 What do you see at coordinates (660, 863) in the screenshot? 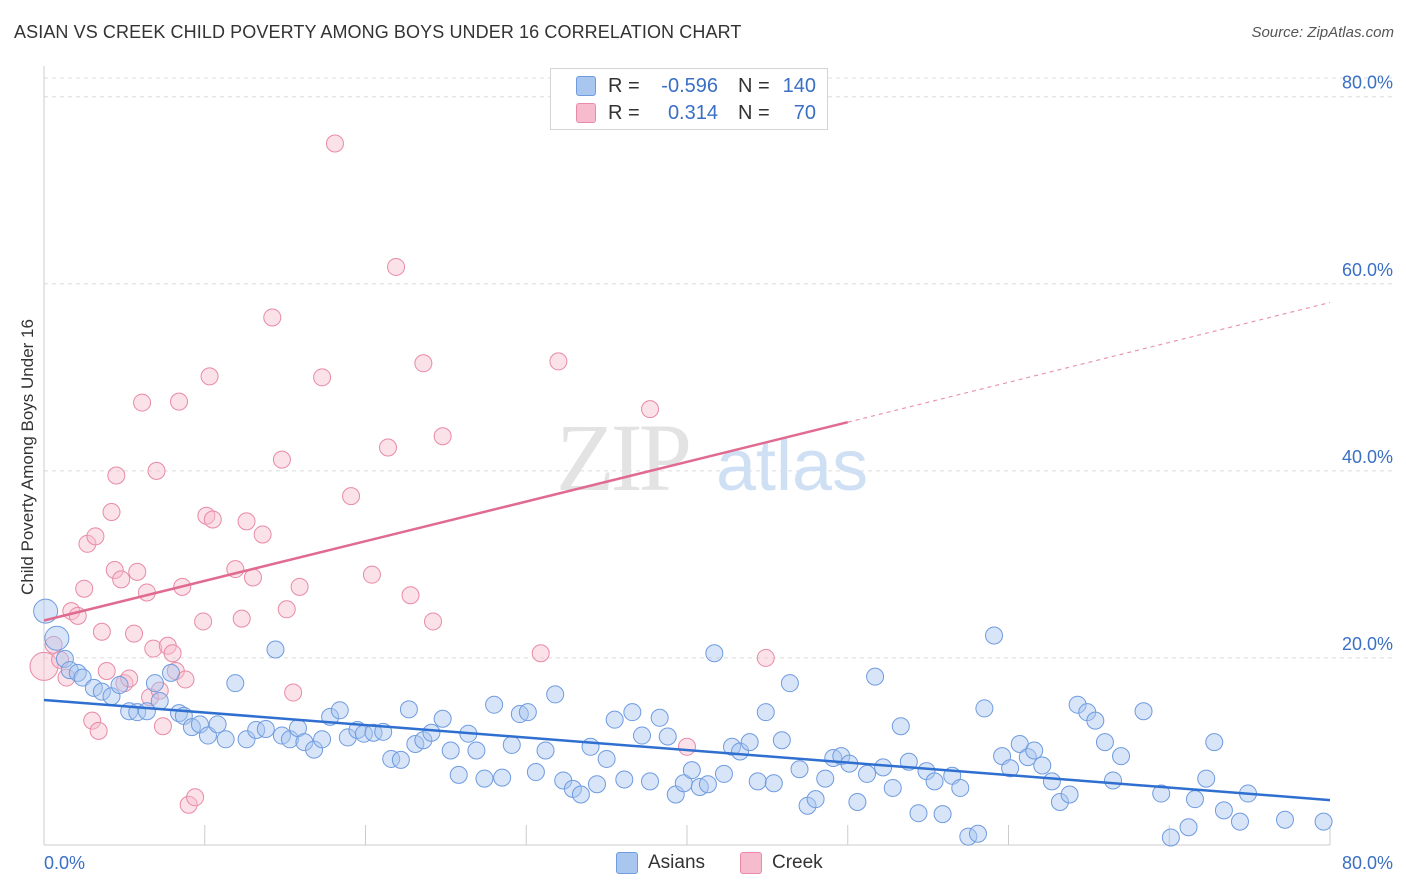
I see `legend-item-asians: Asians` at bounding box center [660, 863].